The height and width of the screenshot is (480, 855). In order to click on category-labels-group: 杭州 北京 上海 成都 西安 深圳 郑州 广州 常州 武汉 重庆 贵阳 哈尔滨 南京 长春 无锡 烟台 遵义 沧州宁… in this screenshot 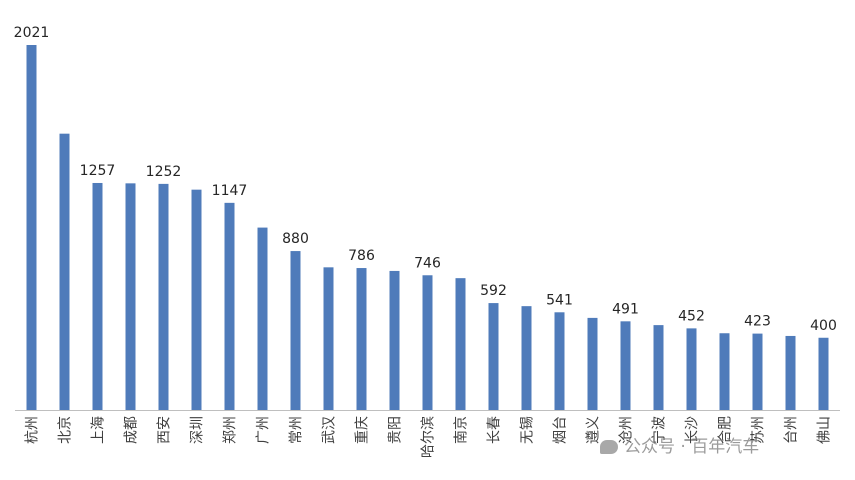, I will do `click(429, 437)`.